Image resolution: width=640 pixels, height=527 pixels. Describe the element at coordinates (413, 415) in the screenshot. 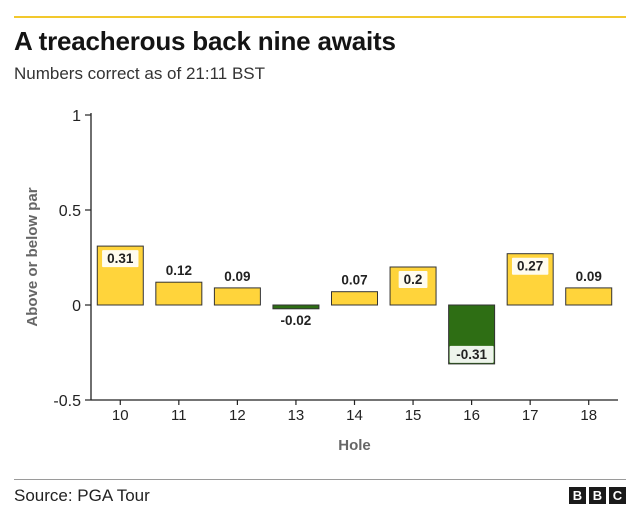

I see `x-tick-label: 15` at that location.